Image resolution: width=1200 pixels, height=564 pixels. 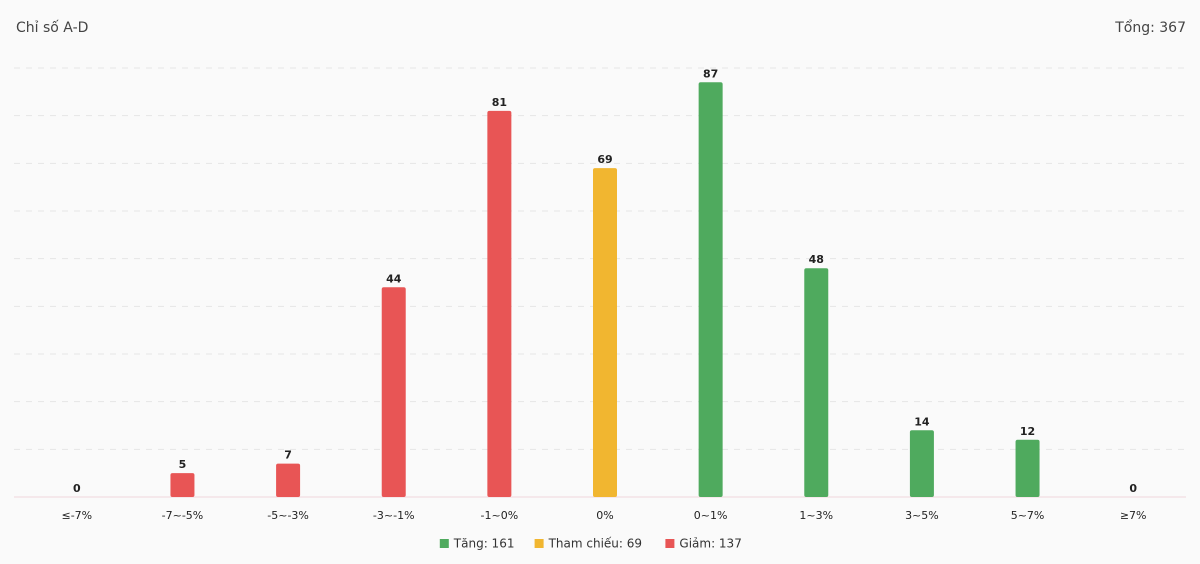 I want to click on x-tick-label: 3~5%, so click(x=922, y=515).